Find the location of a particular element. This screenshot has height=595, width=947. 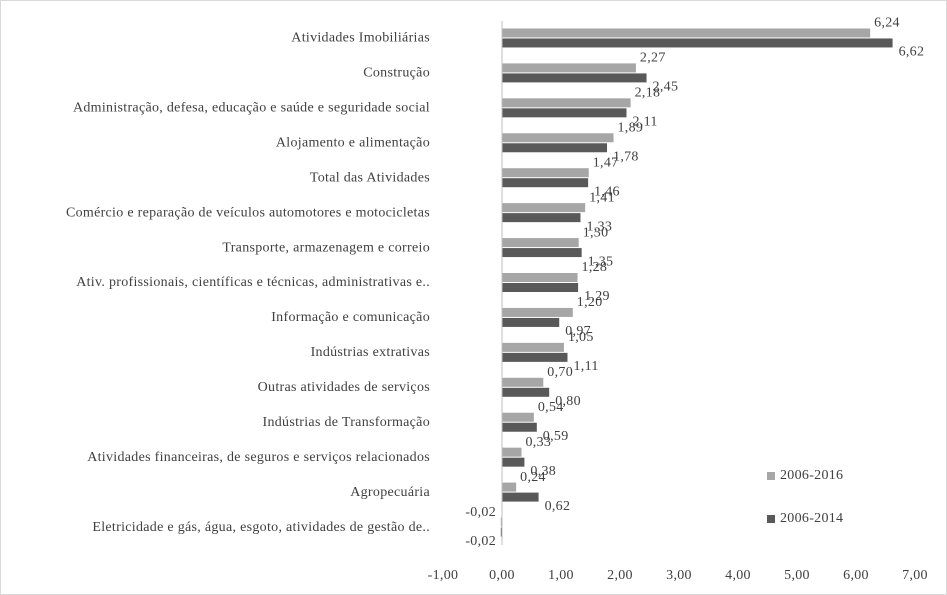

value-label: 0,33 is located at coordinates (538, 442).